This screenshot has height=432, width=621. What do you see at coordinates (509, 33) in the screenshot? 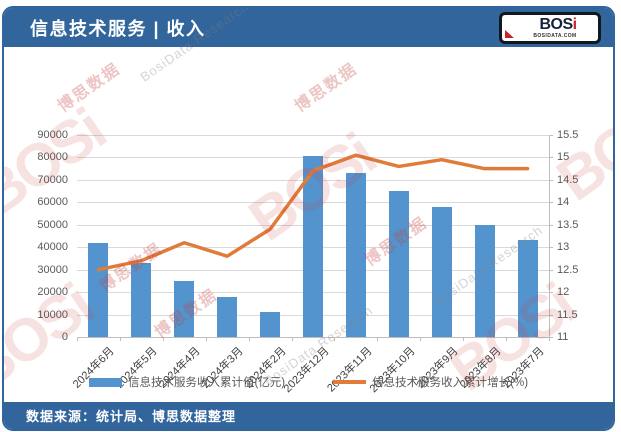
I see `logo-flag-icon` at bounding box center [509, 33].